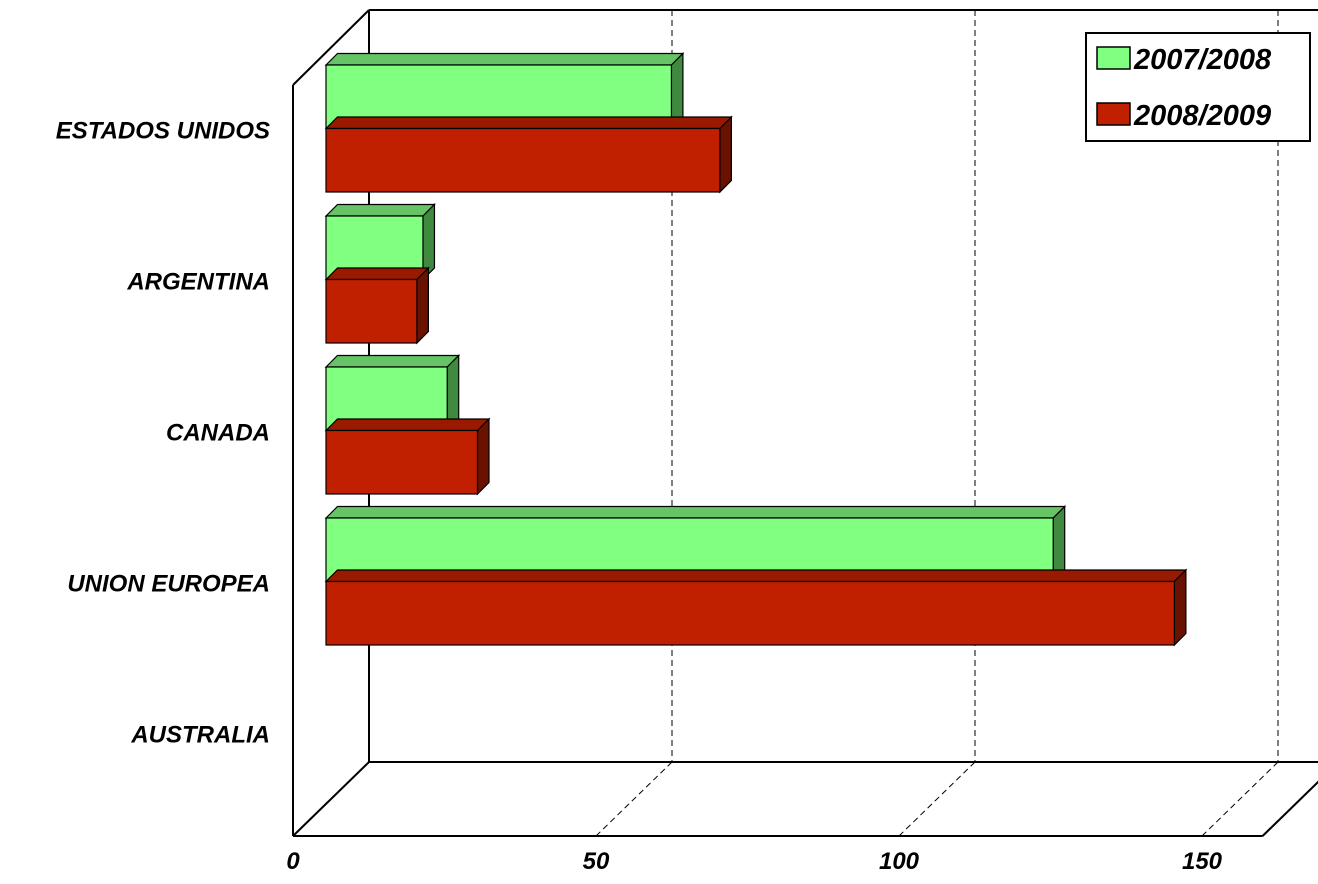 The width and height of the screenshot is (1318, 884). I want to click on bar-top-2008-2009-argentina, so click(377, 274).